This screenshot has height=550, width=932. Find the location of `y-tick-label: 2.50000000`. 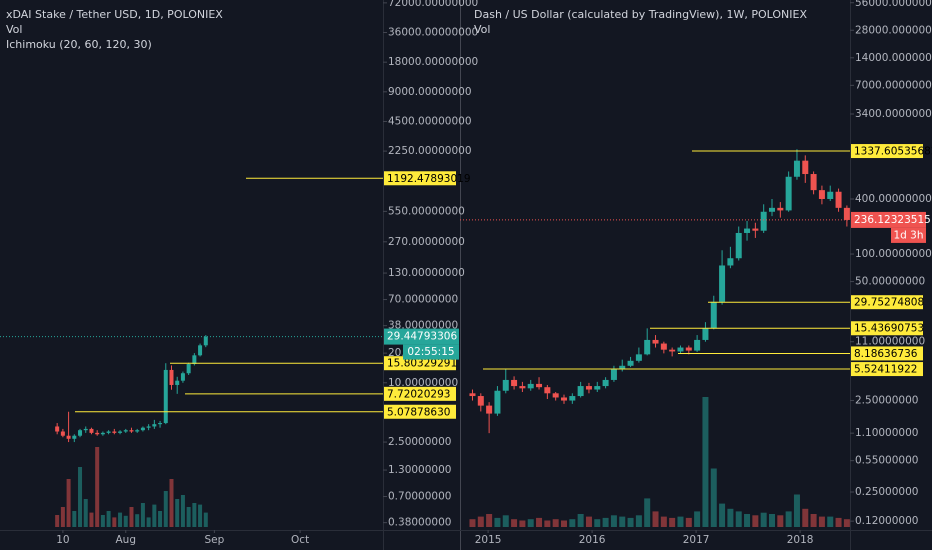

y-tick-label: 2.50000000 is located at coordinates (886, 401).